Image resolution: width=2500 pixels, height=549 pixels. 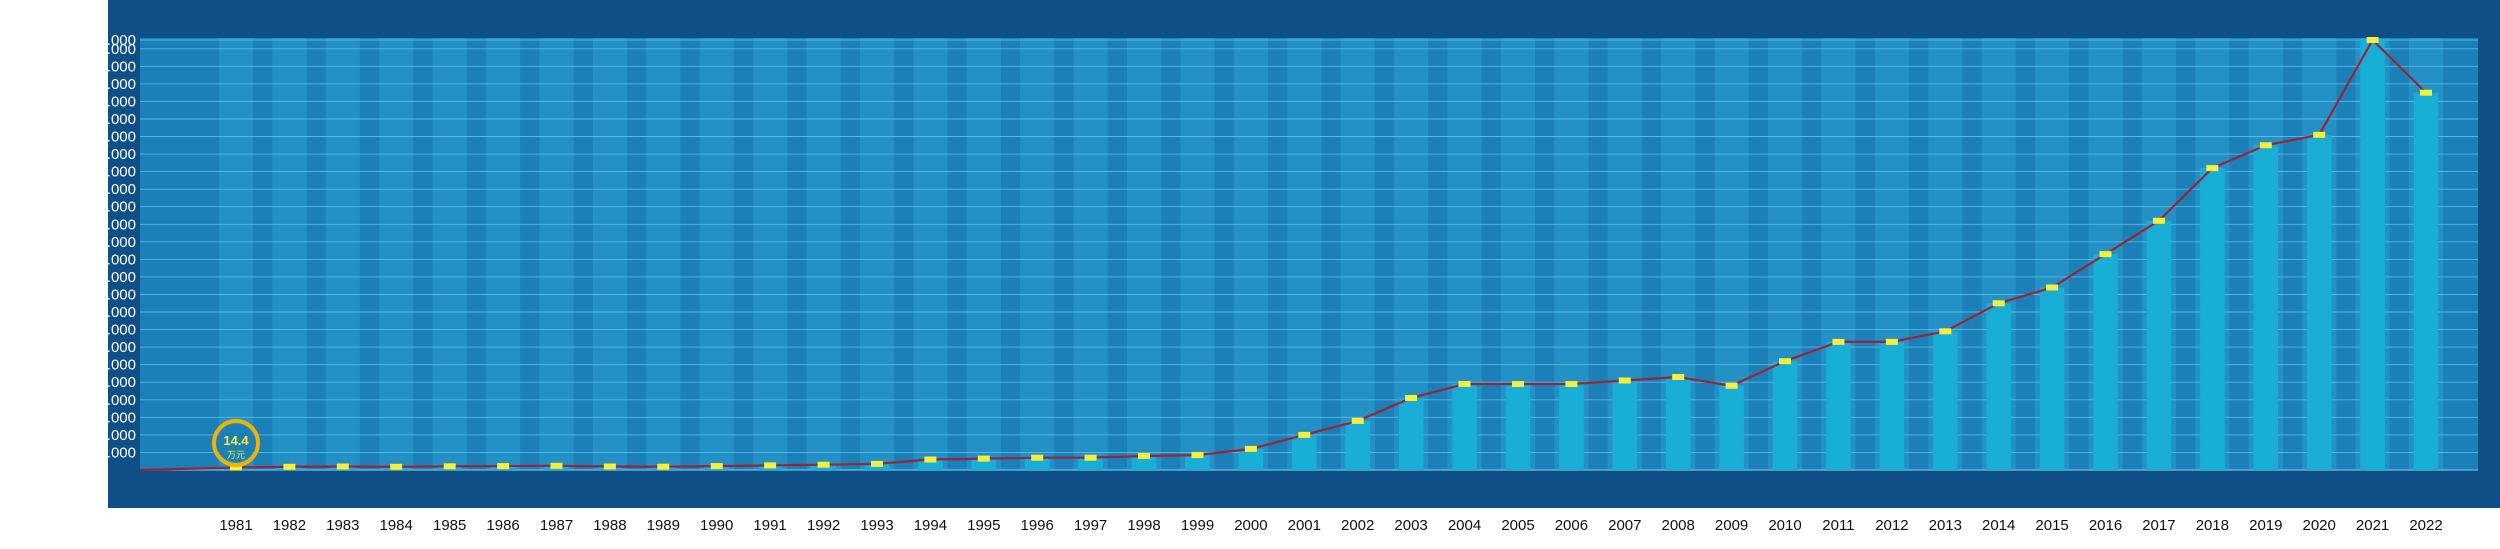 What do you see at coordinates (109, 365) in the screenshot?
I see `y-tick-label: 600.000` at bounding box center [109, 365].